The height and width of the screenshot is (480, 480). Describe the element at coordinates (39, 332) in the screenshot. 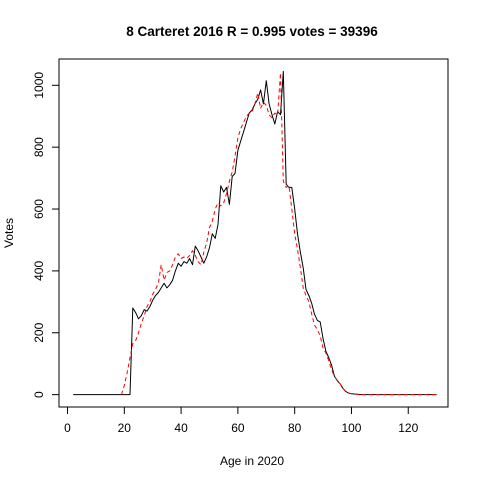

I see `y-tick-label: 200` at that location.